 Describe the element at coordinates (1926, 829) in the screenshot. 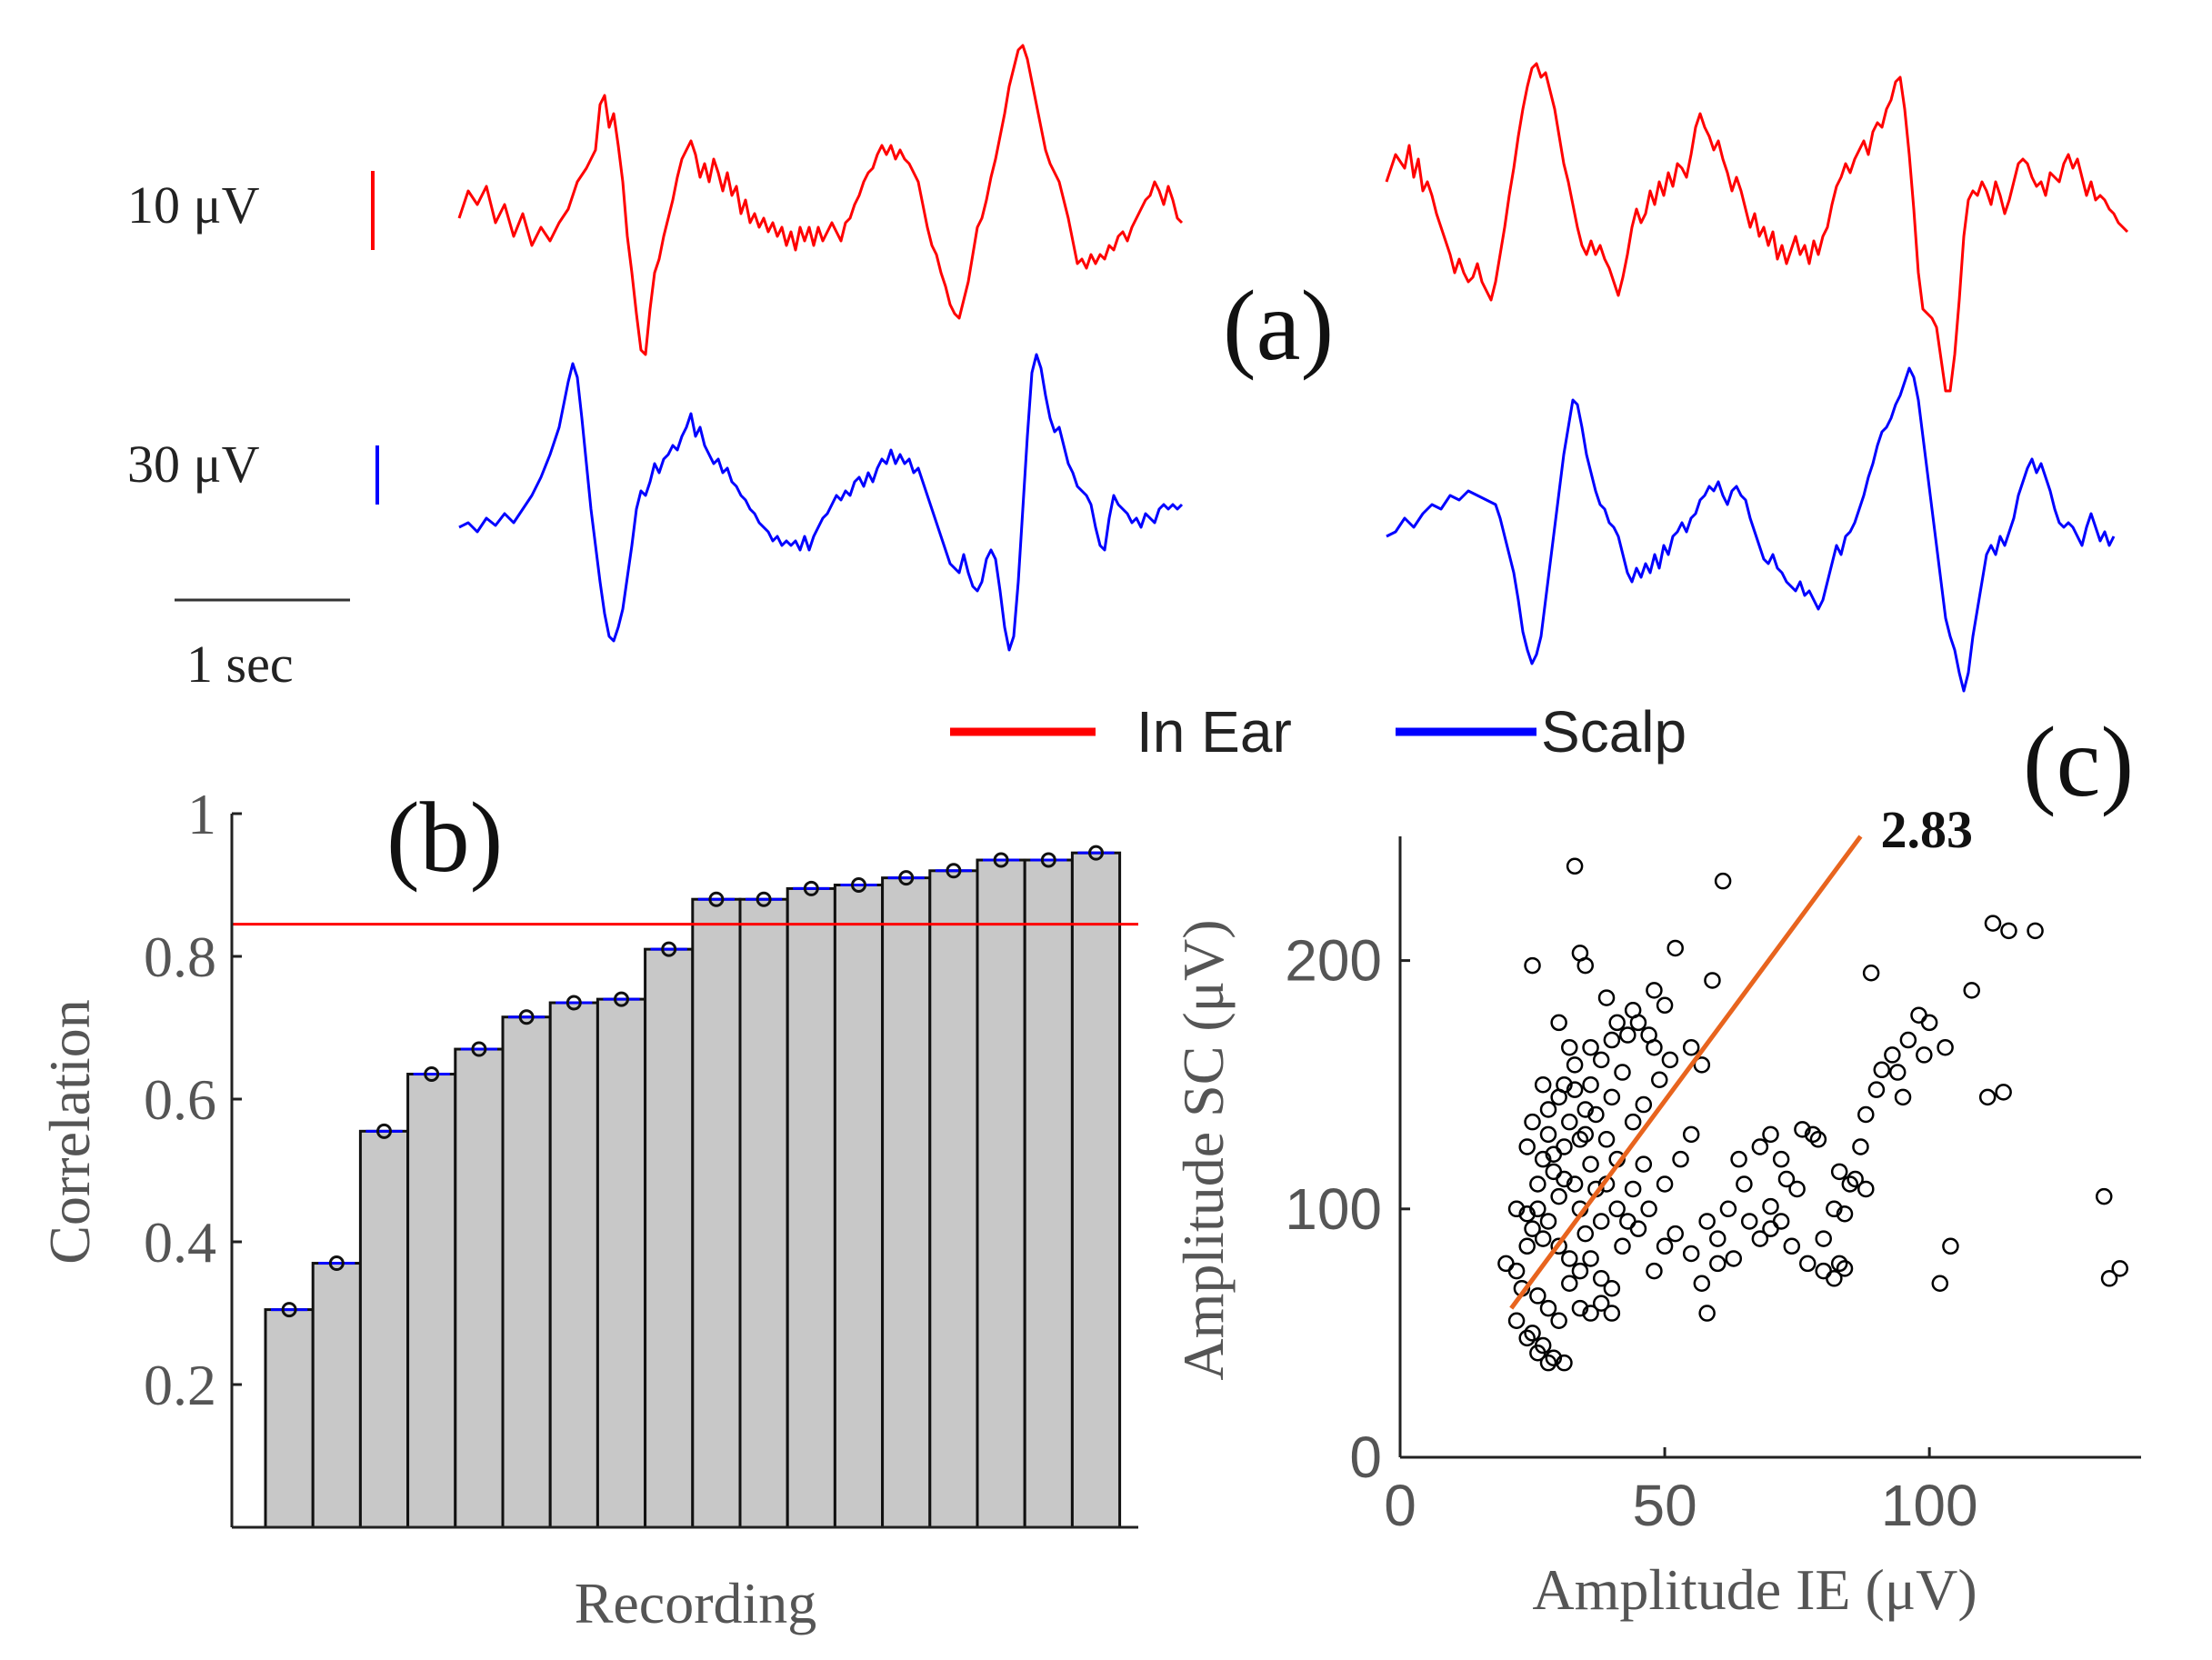

I see `fit-slope-label: 2.83` at that location.